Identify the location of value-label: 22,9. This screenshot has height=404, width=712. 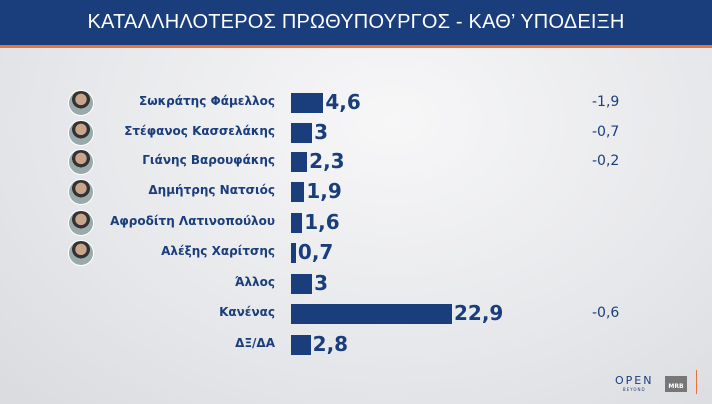
(478, 313).